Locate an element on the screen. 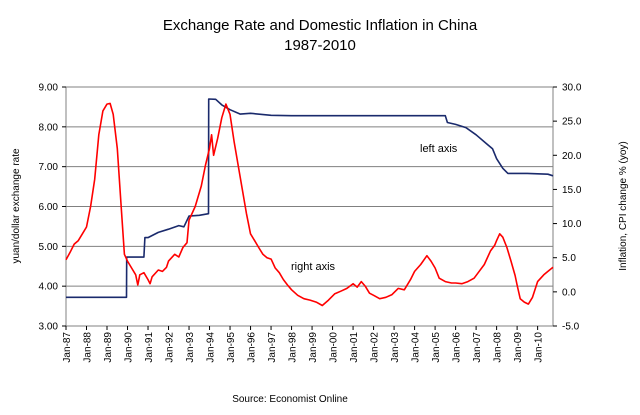  x-axis-tick-label: Jan-01 is located at coordinates (354, 347).